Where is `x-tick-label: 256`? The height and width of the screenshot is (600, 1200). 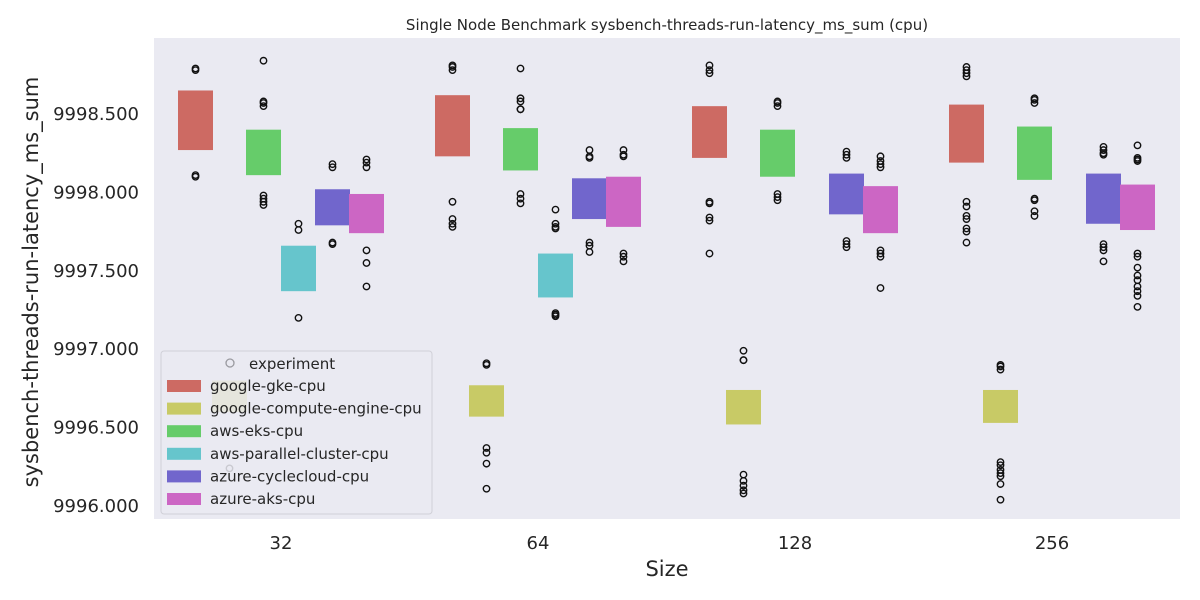 x-tick-label: 256 is located at coordinates (1052, 543).